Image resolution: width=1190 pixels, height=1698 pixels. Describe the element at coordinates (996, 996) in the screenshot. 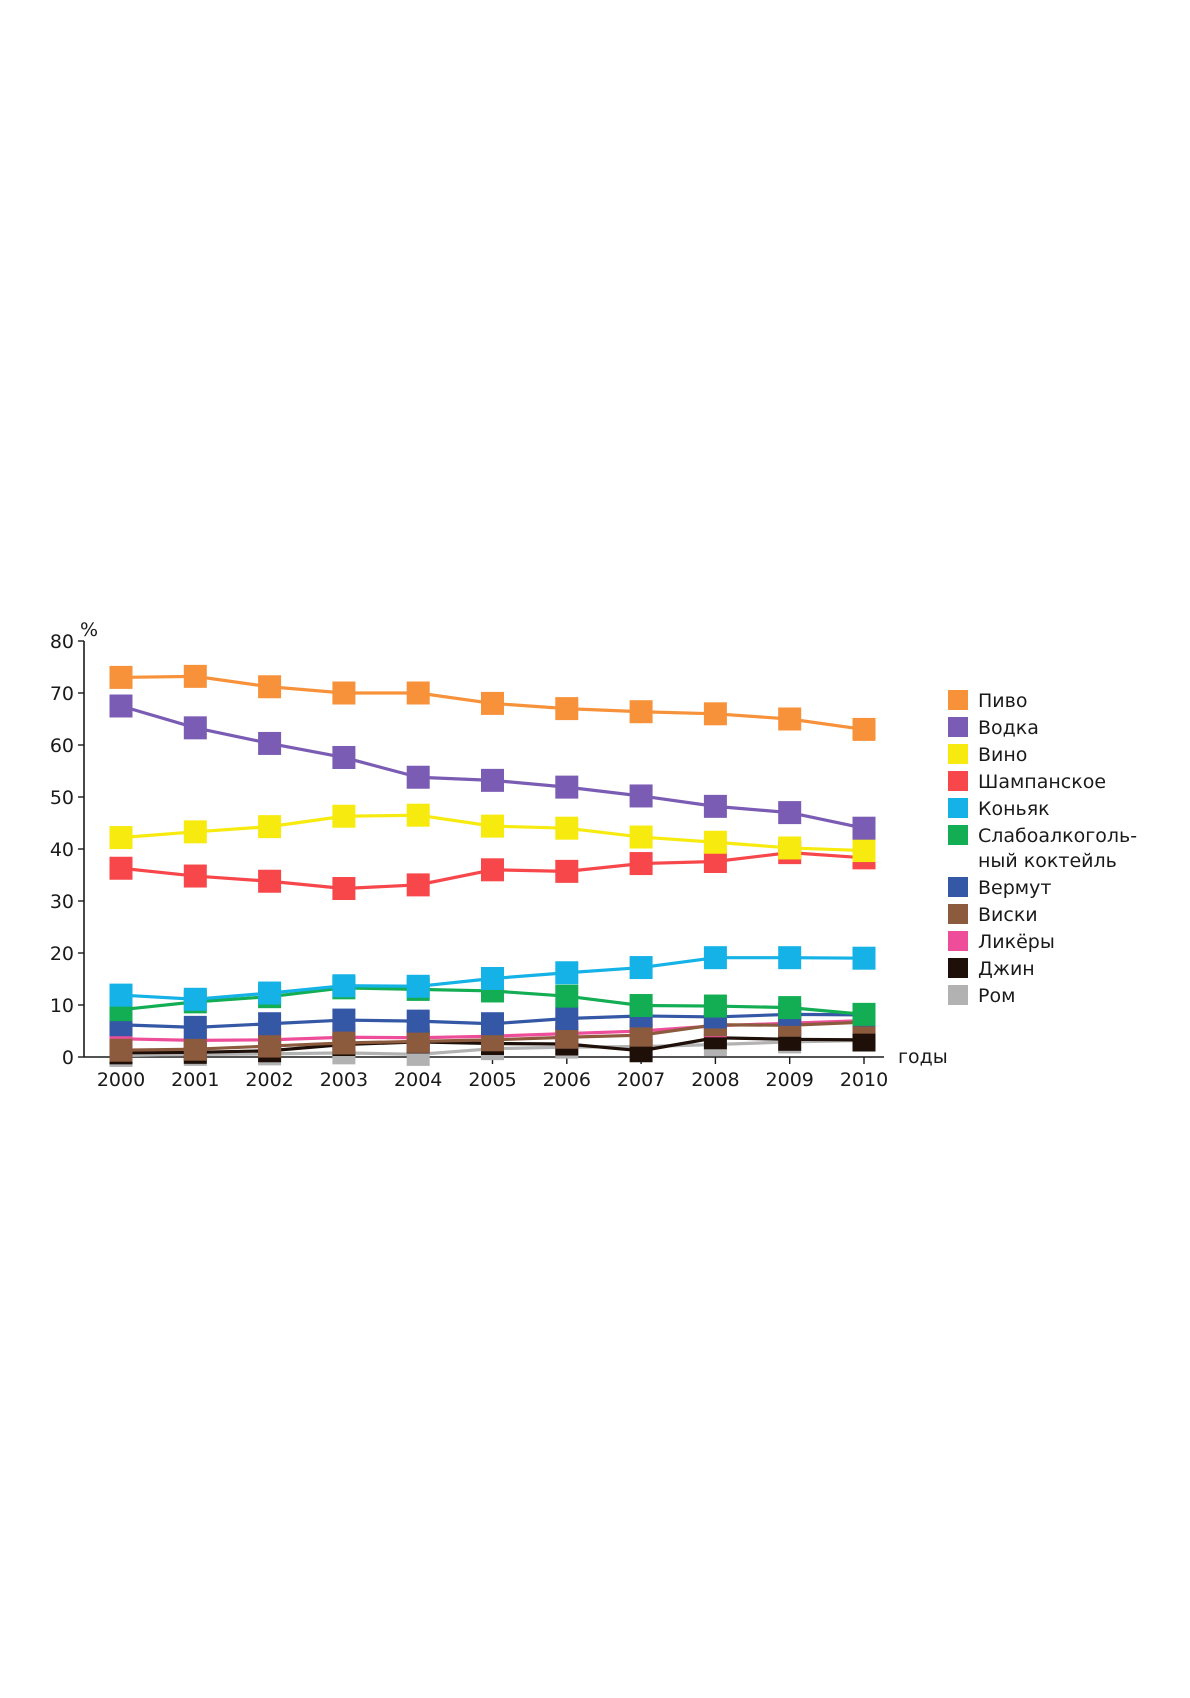

I see `legend-label: Ром` at that location.